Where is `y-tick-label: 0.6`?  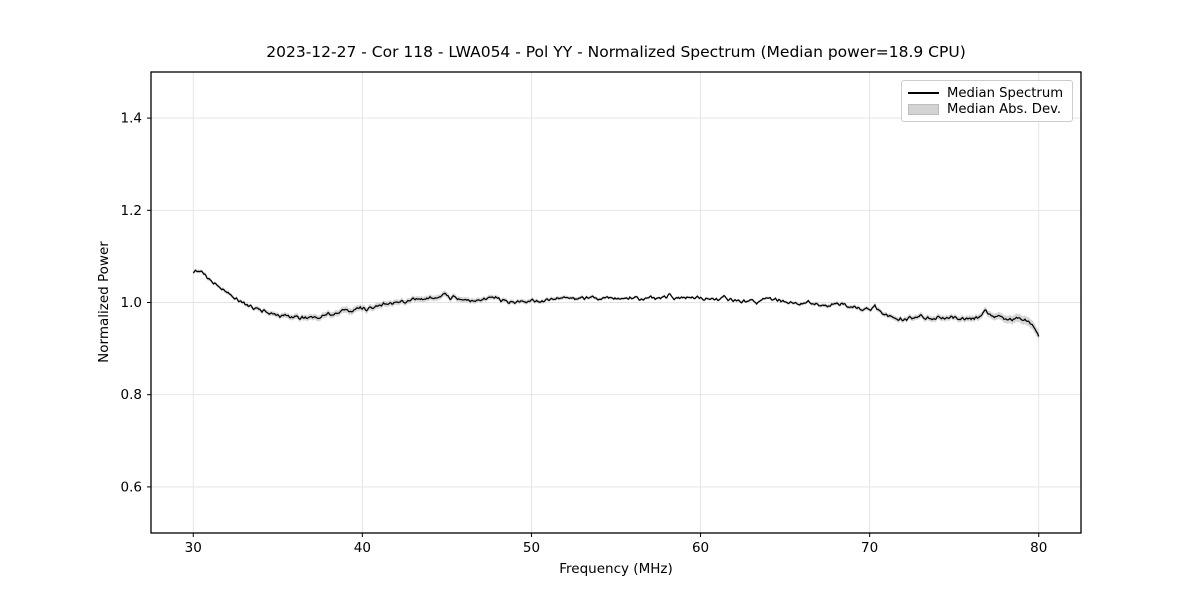 y-tick-label: 0.6 is located at coordinates (131, 487).